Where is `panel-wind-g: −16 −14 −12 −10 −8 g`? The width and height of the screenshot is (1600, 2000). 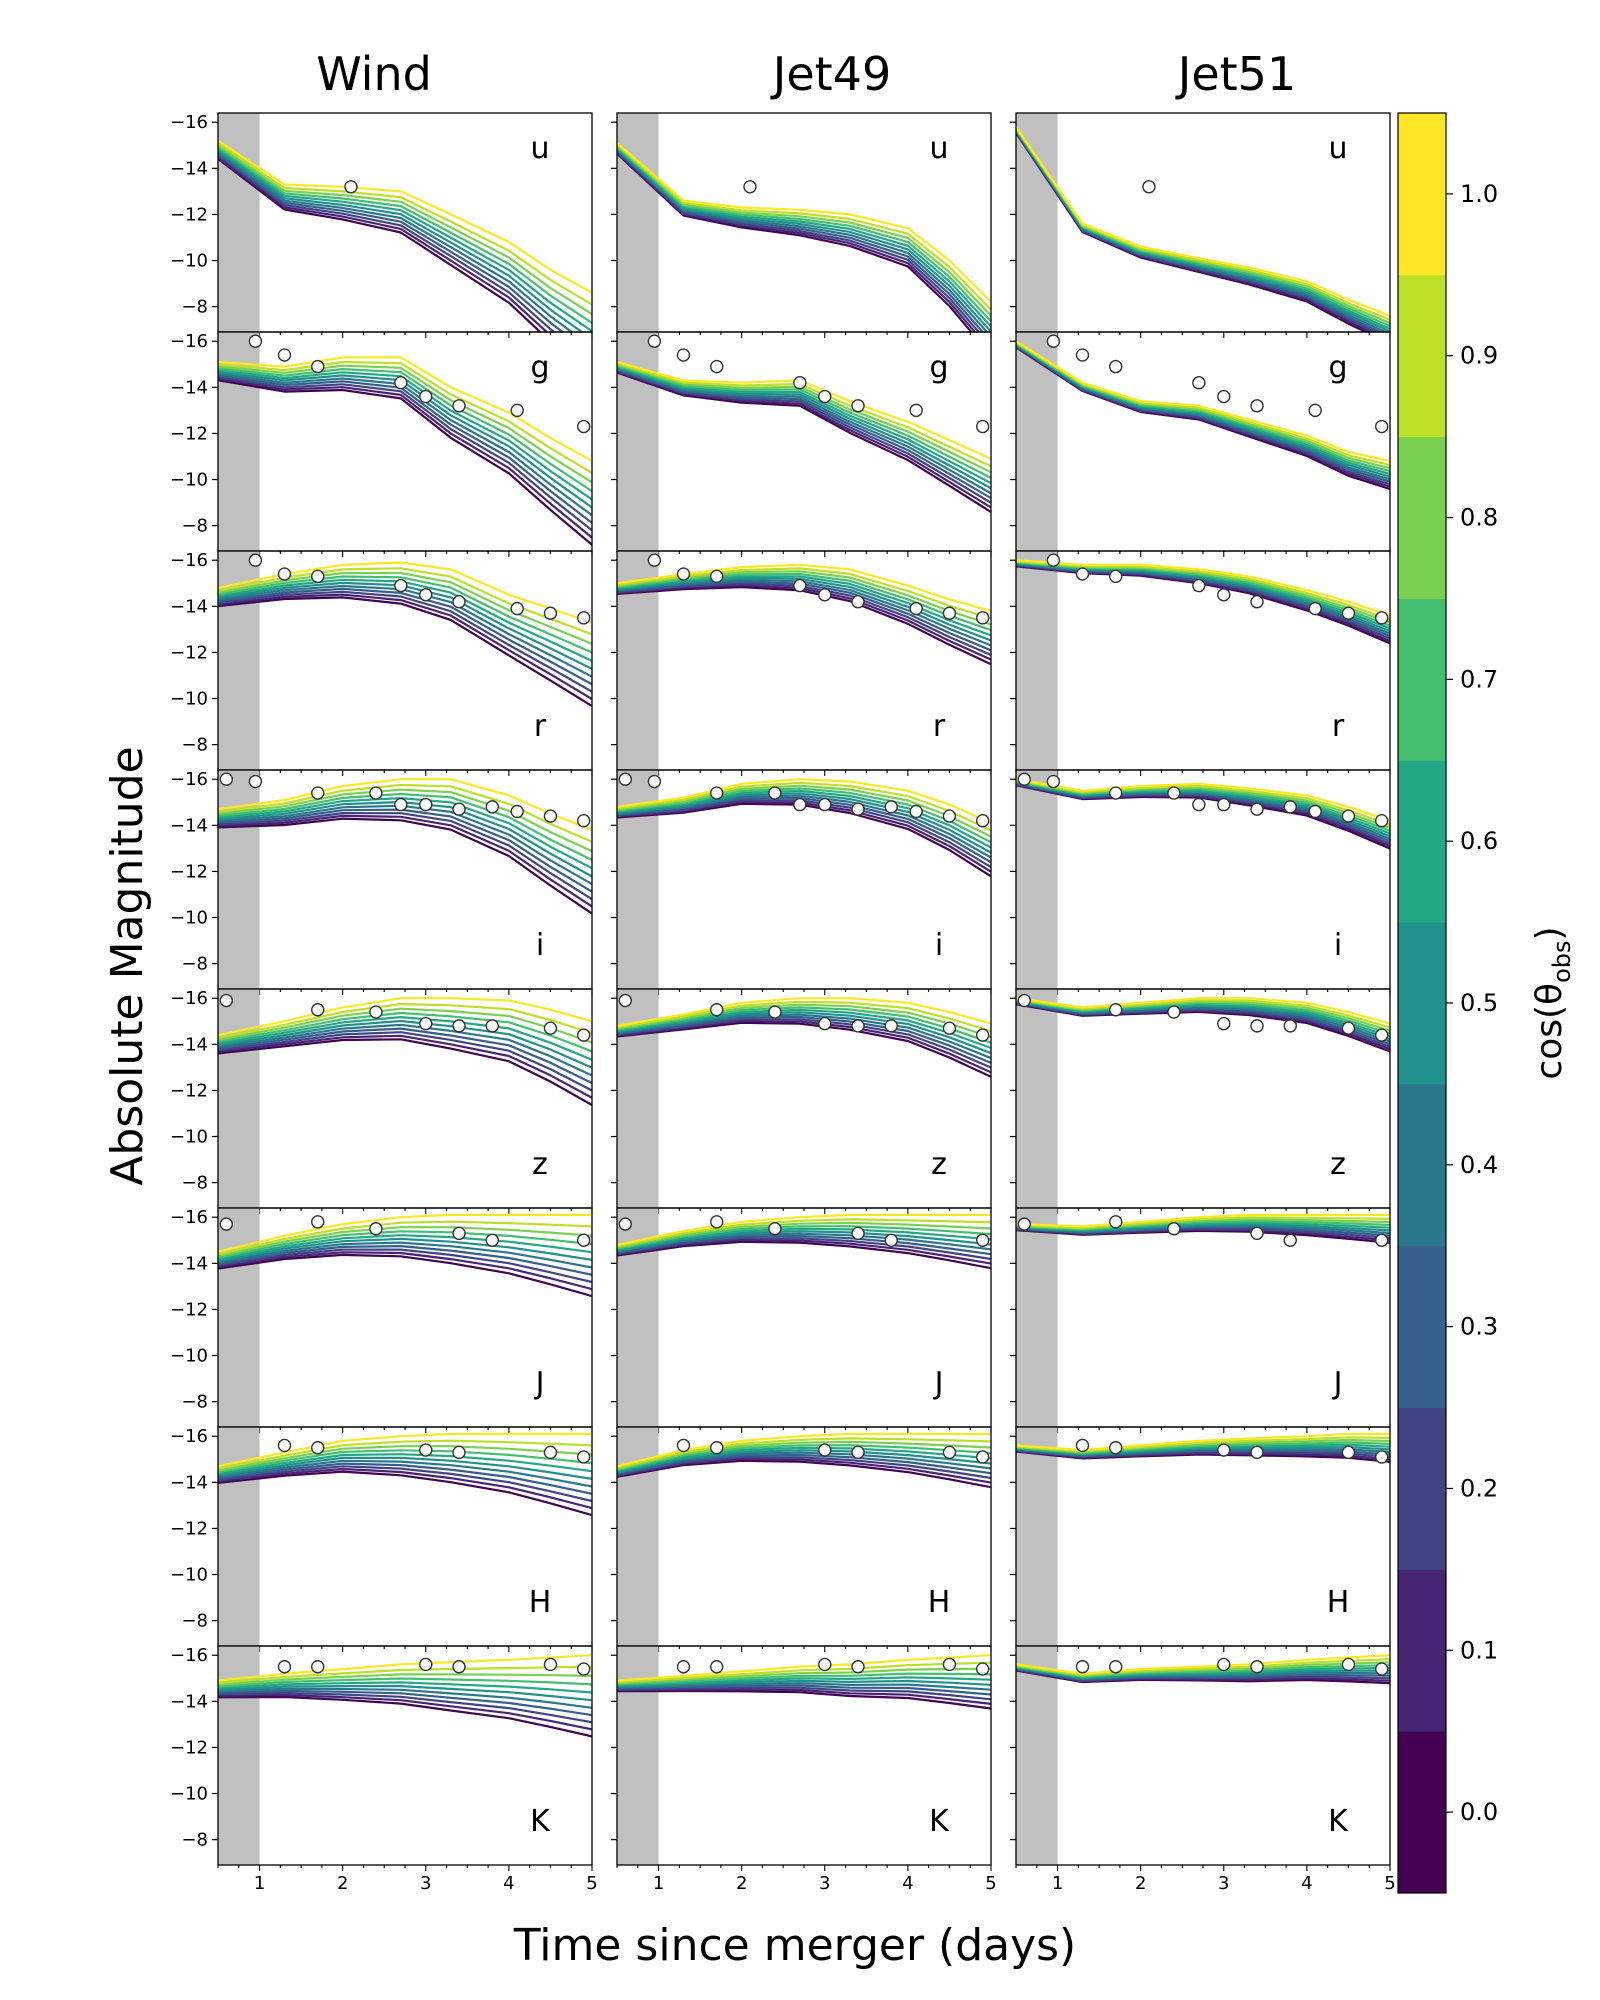 panel-wind-g: −16 −14 −12 −10 −8 g is located at coordinates (381, 444).